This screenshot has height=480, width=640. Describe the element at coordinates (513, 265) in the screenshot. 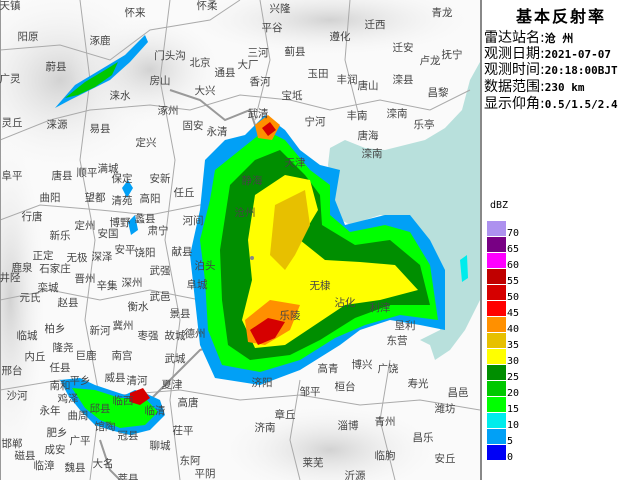

I see `legend-label-60: 60` at that location.